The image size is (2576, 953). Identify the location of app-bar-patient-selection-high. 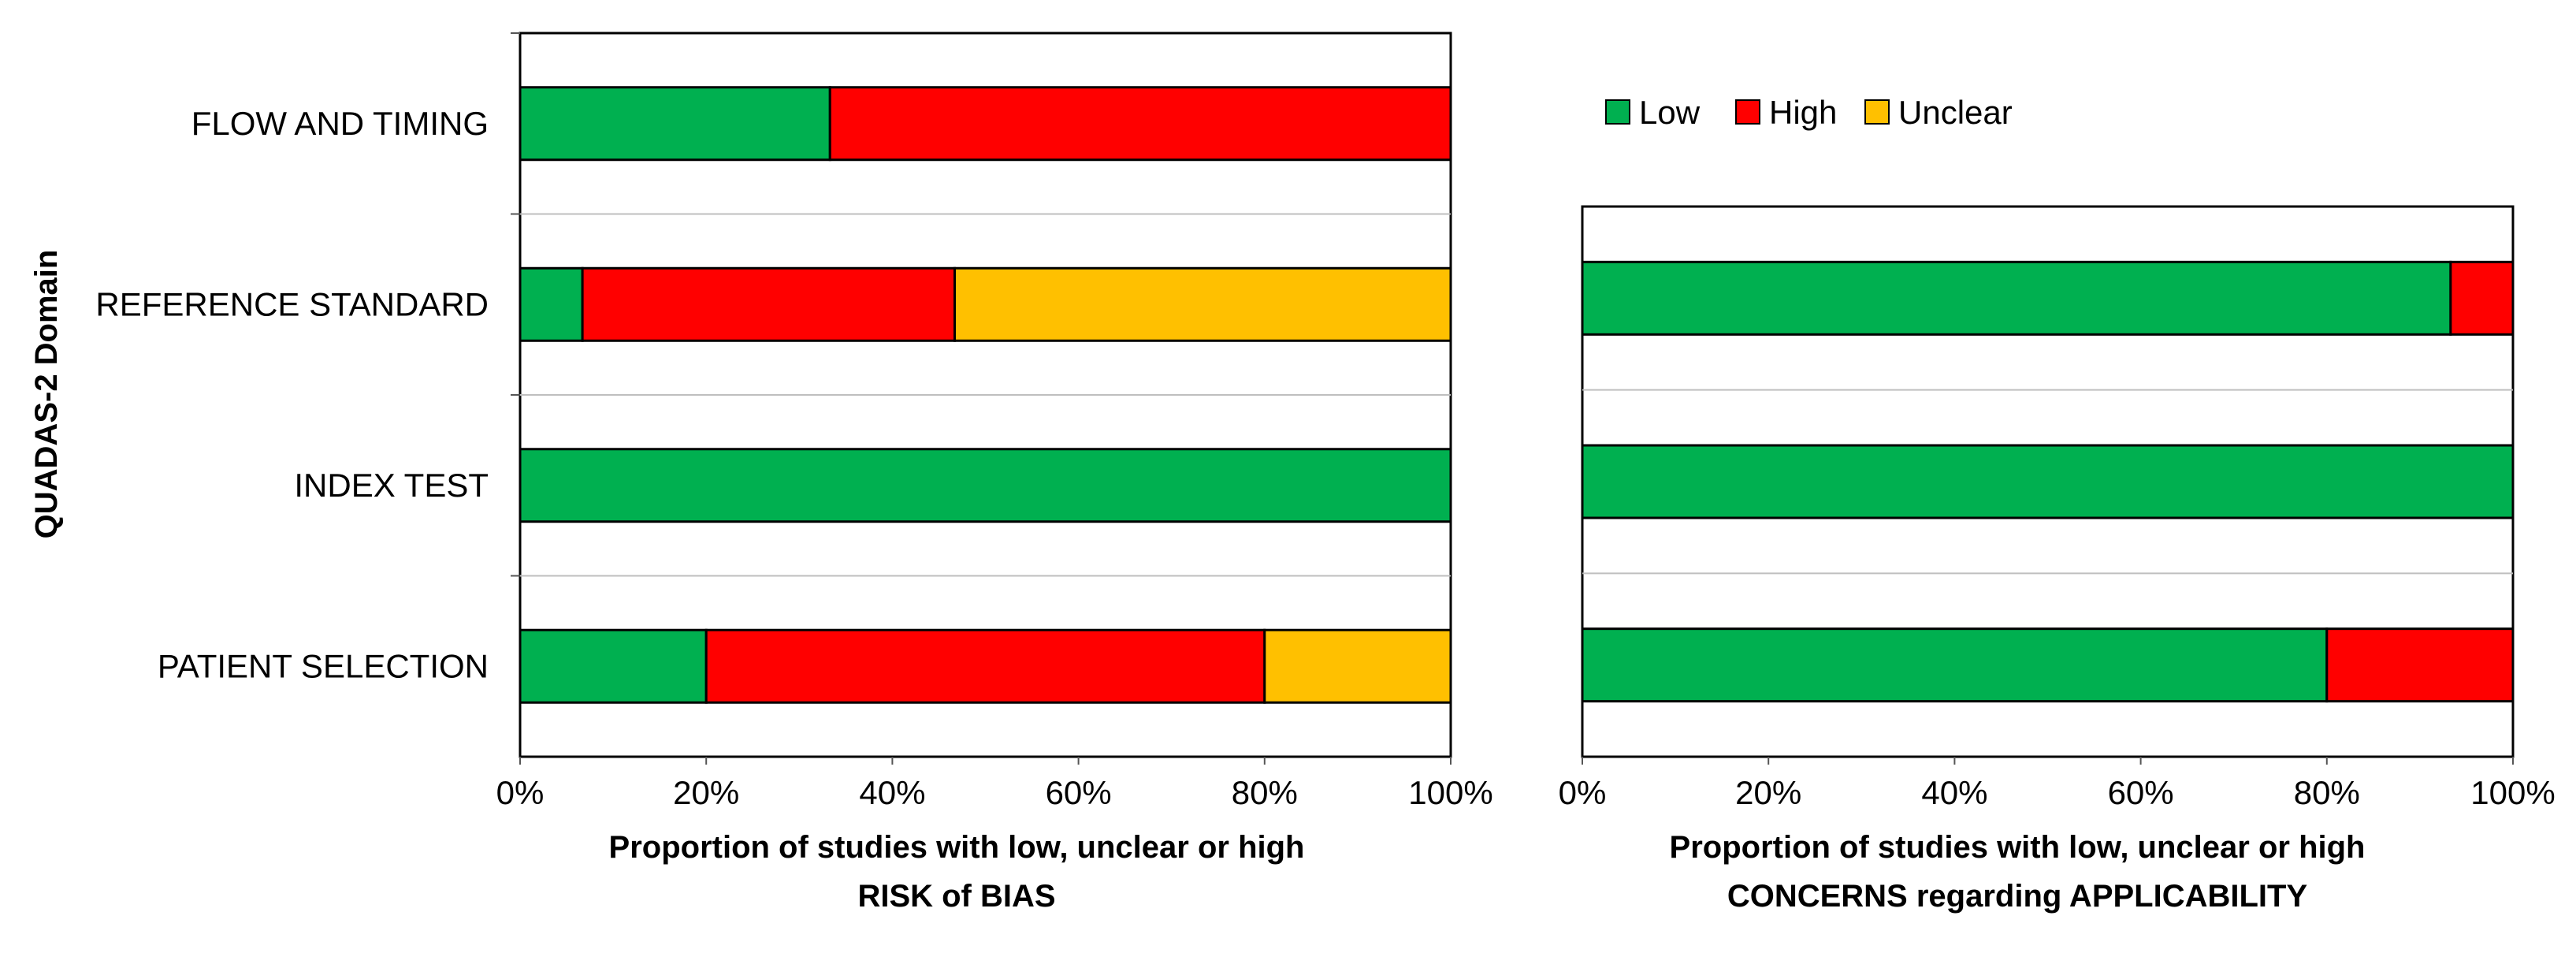
(2420, 665).